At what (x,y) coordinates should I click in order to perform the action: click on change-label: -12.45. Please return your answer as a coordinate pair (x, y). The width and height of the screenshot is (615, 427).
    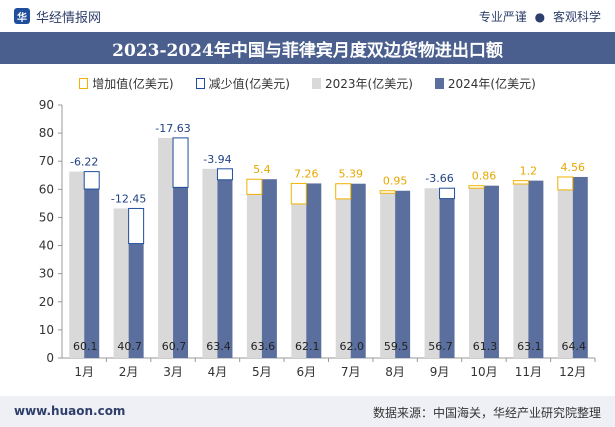
    Looking at the image, I should click on (128, 198).